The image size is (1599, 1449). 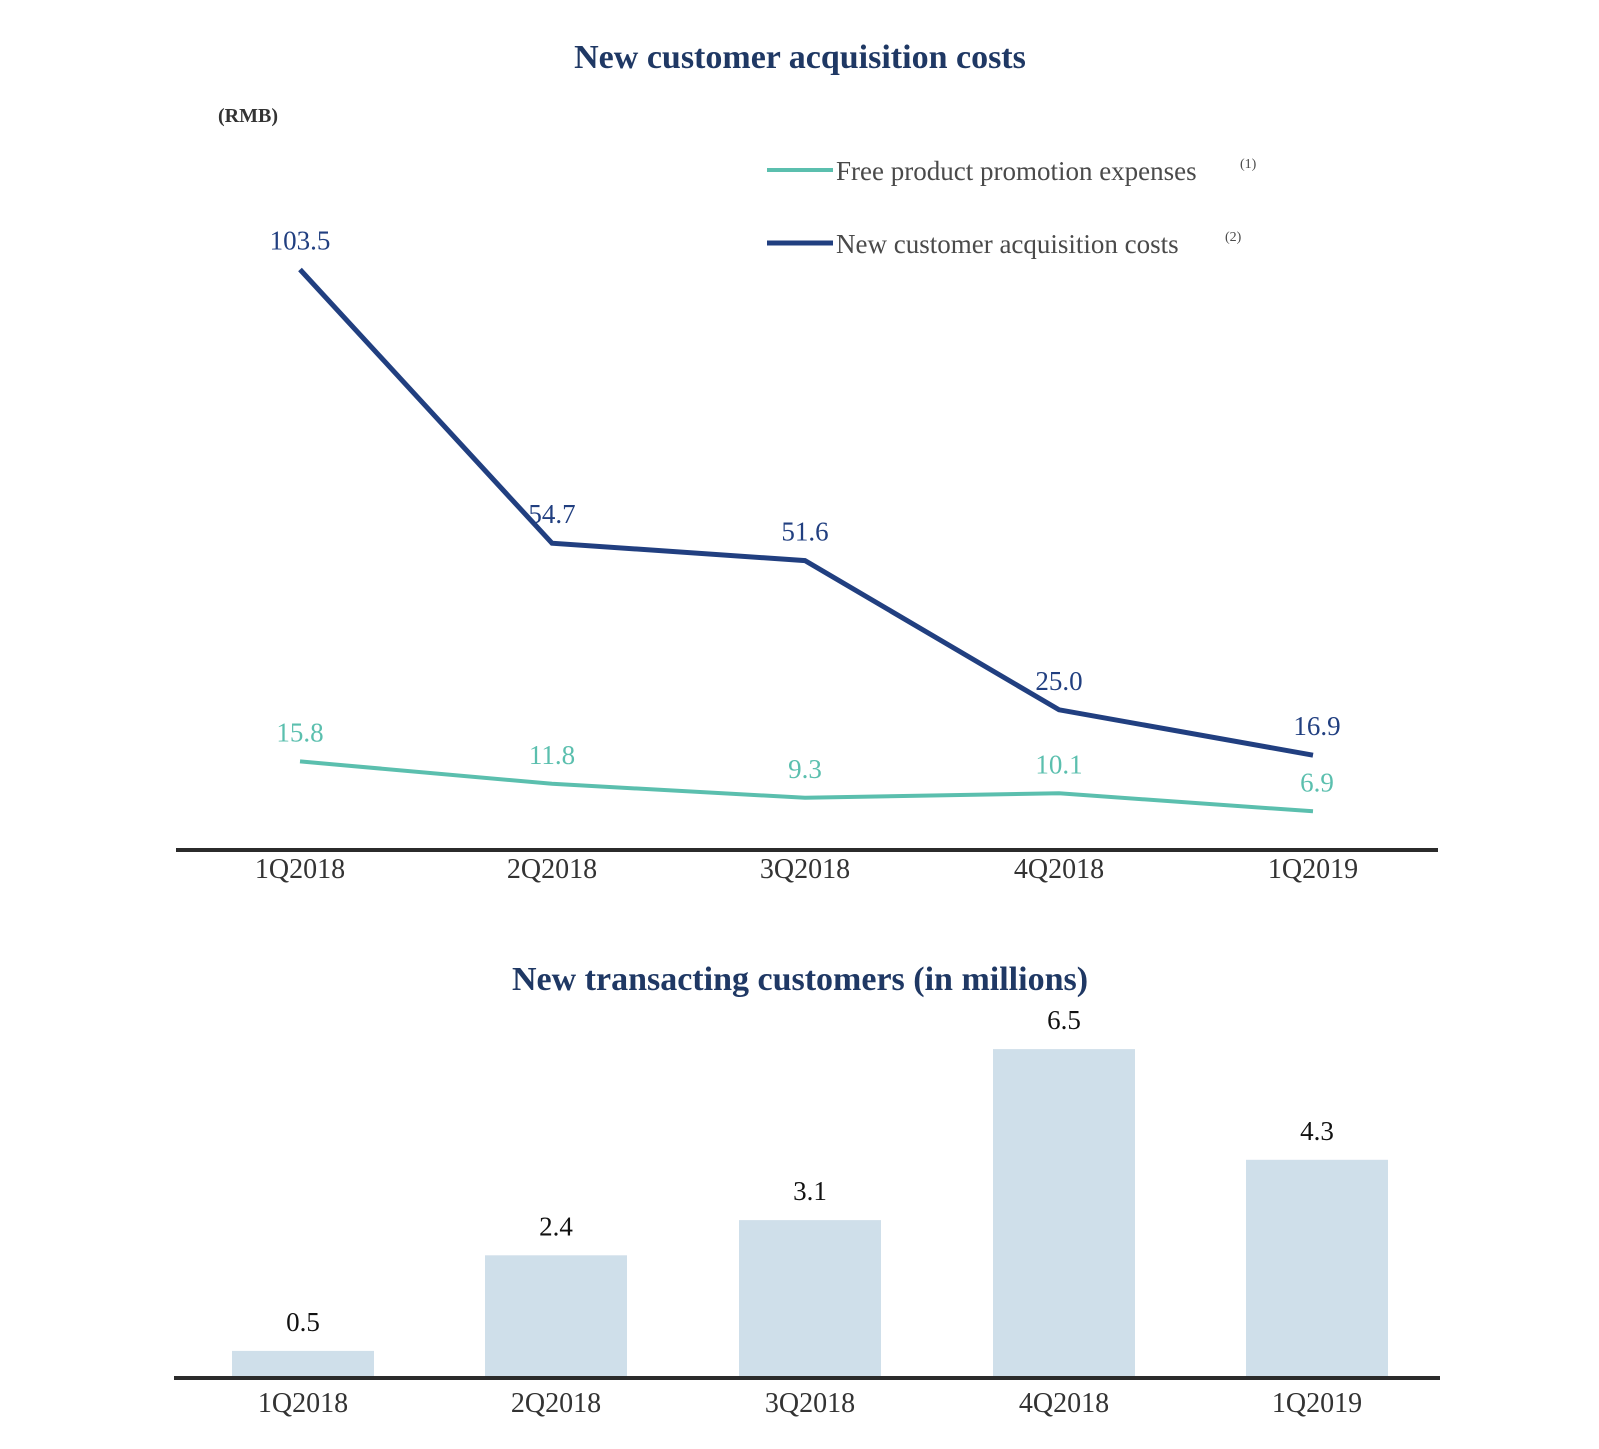 I want to click on bar-3q2018, so click(x=810, y=1298).